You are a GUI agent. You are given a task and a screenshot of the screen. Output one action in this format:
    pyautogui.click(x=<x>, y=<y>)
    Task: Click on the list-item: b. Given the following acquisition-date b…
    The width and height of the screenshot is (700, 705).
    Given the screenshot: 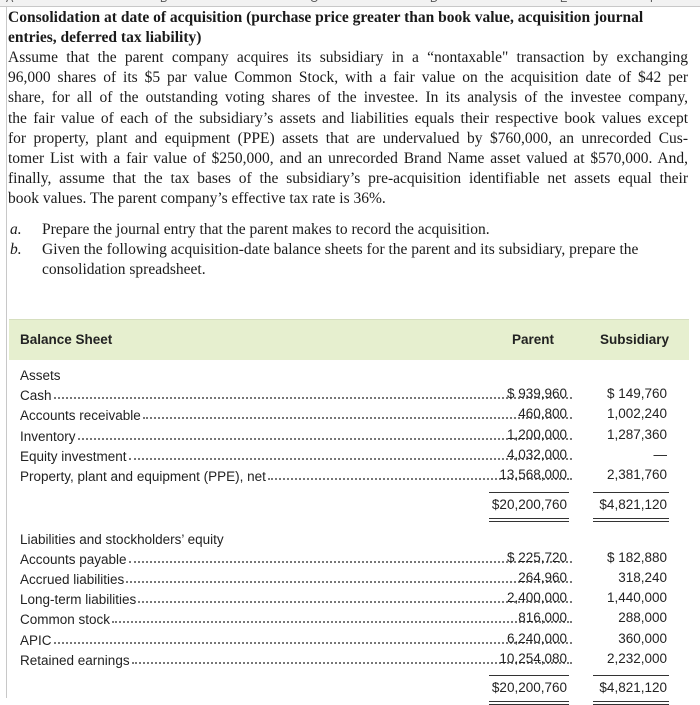 What is the action you would take?
    pyautogui.click(x=349, y=260)
    